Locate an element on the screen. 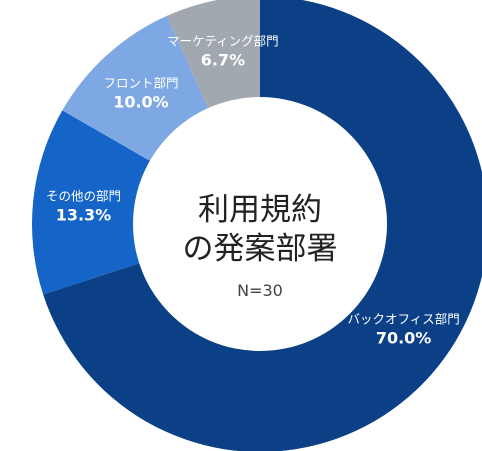 This screenshot has width=482, height=451. slice-label-1: その他の部門 is located at coordinates (83, 196).